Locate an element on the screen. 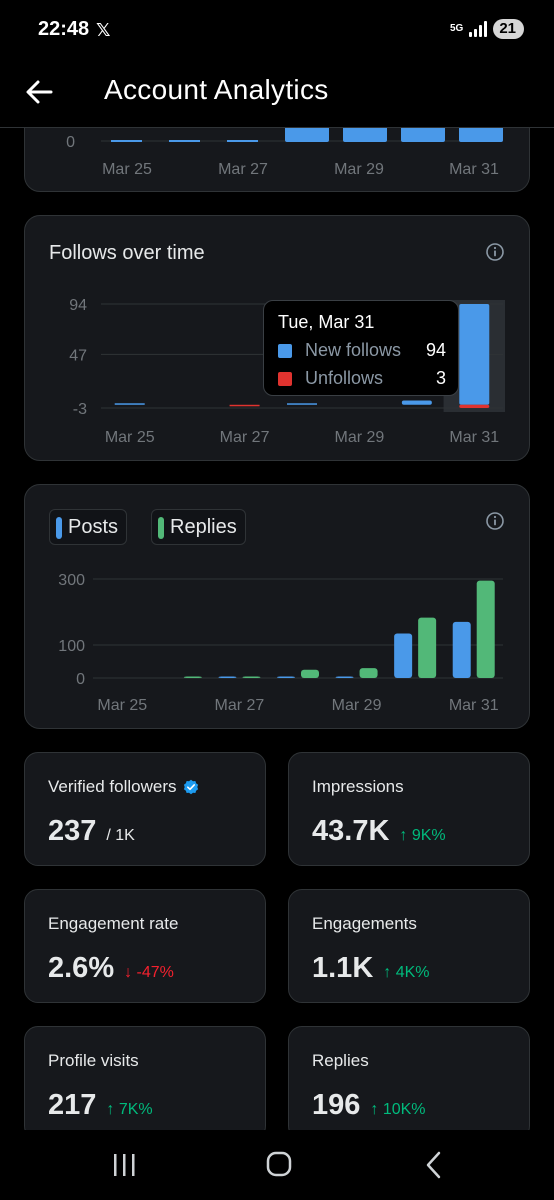 The height and width of the screenshot is (1200, 554). stat-label-text: Impressions is located at coordinates (358, 786).